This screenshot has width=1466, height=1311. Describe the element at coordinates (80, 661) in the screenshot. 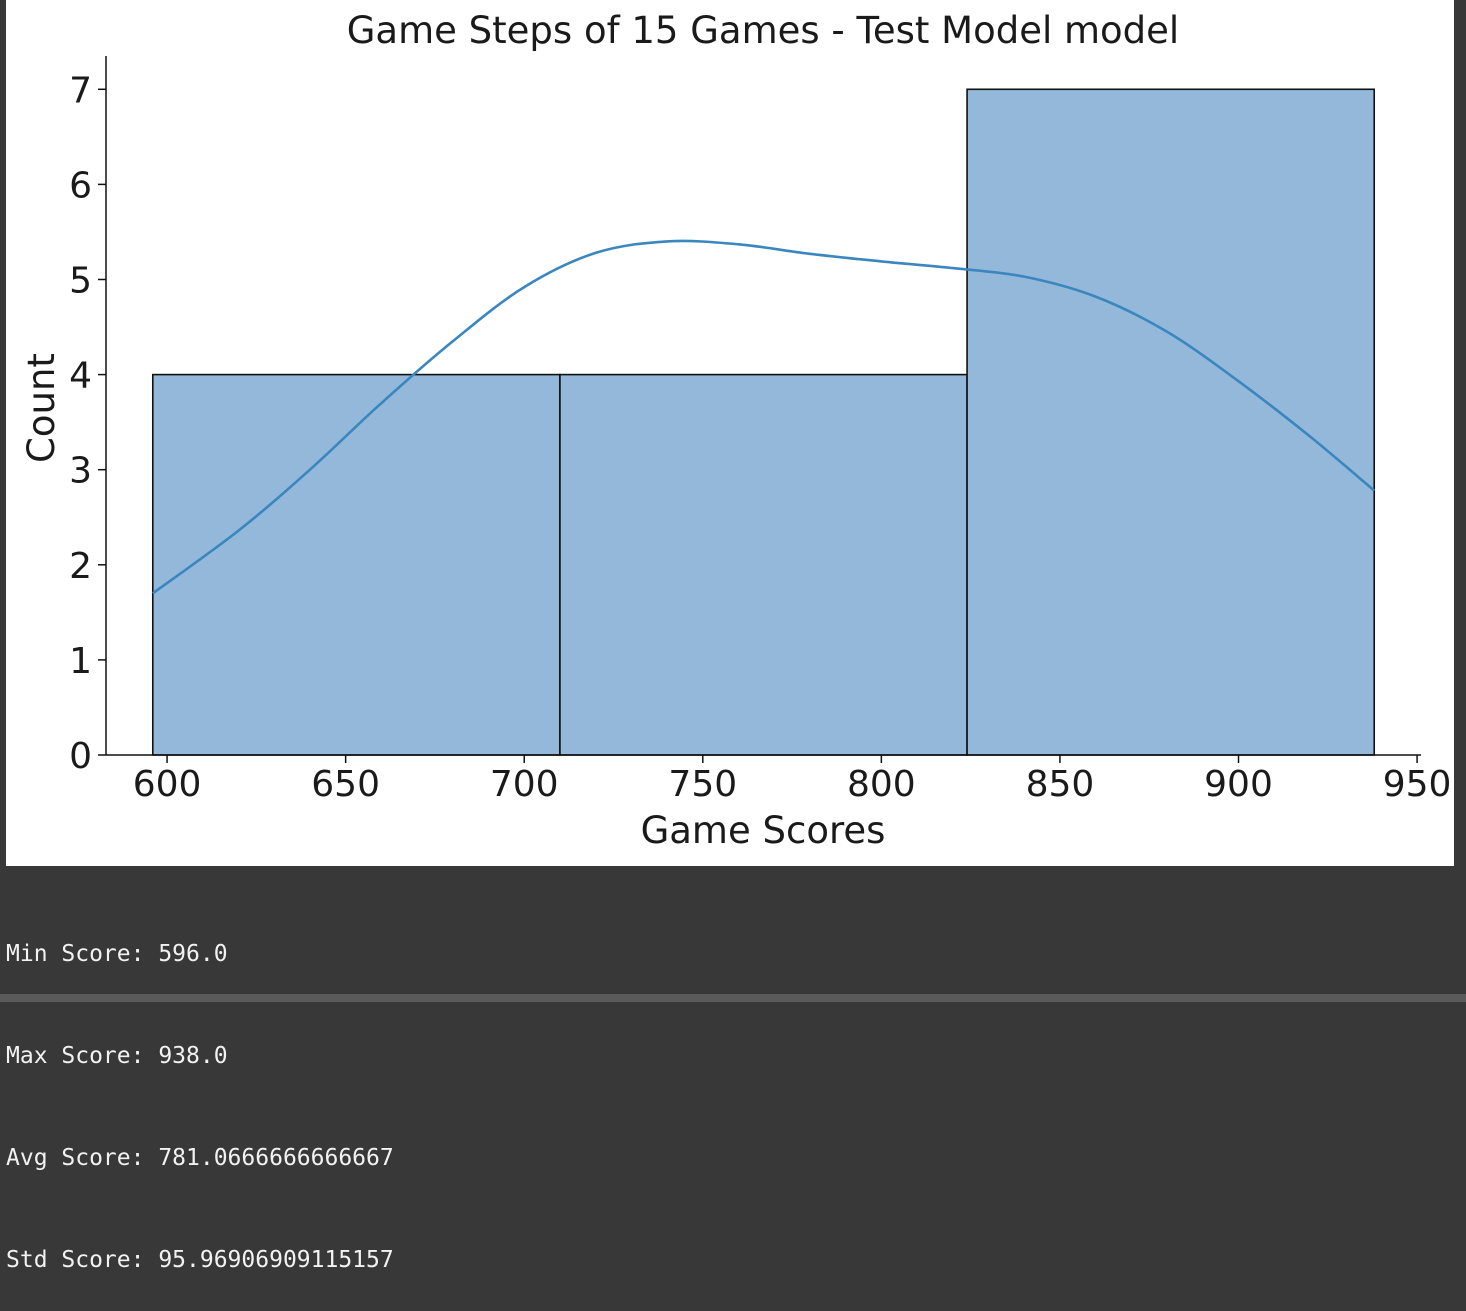

I see `y-tick-label: 1` at that location.